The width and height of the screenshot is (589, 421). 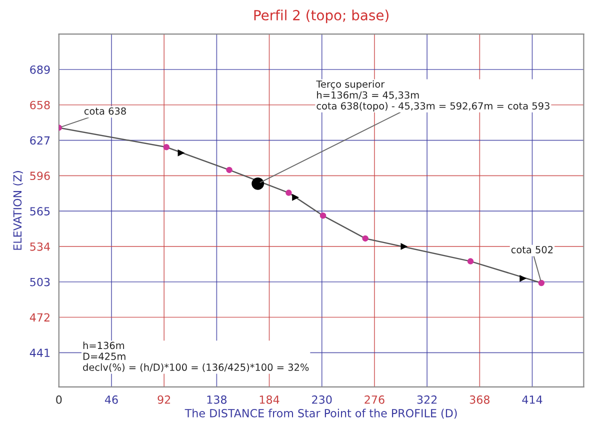 I want to click on y-tick-label: 472, so click(x=40, y=317).